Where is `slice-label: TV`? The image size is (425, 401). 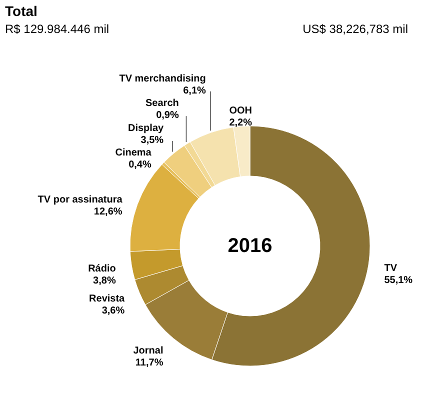 slice-label: TV is located at coordinates (391, 268).